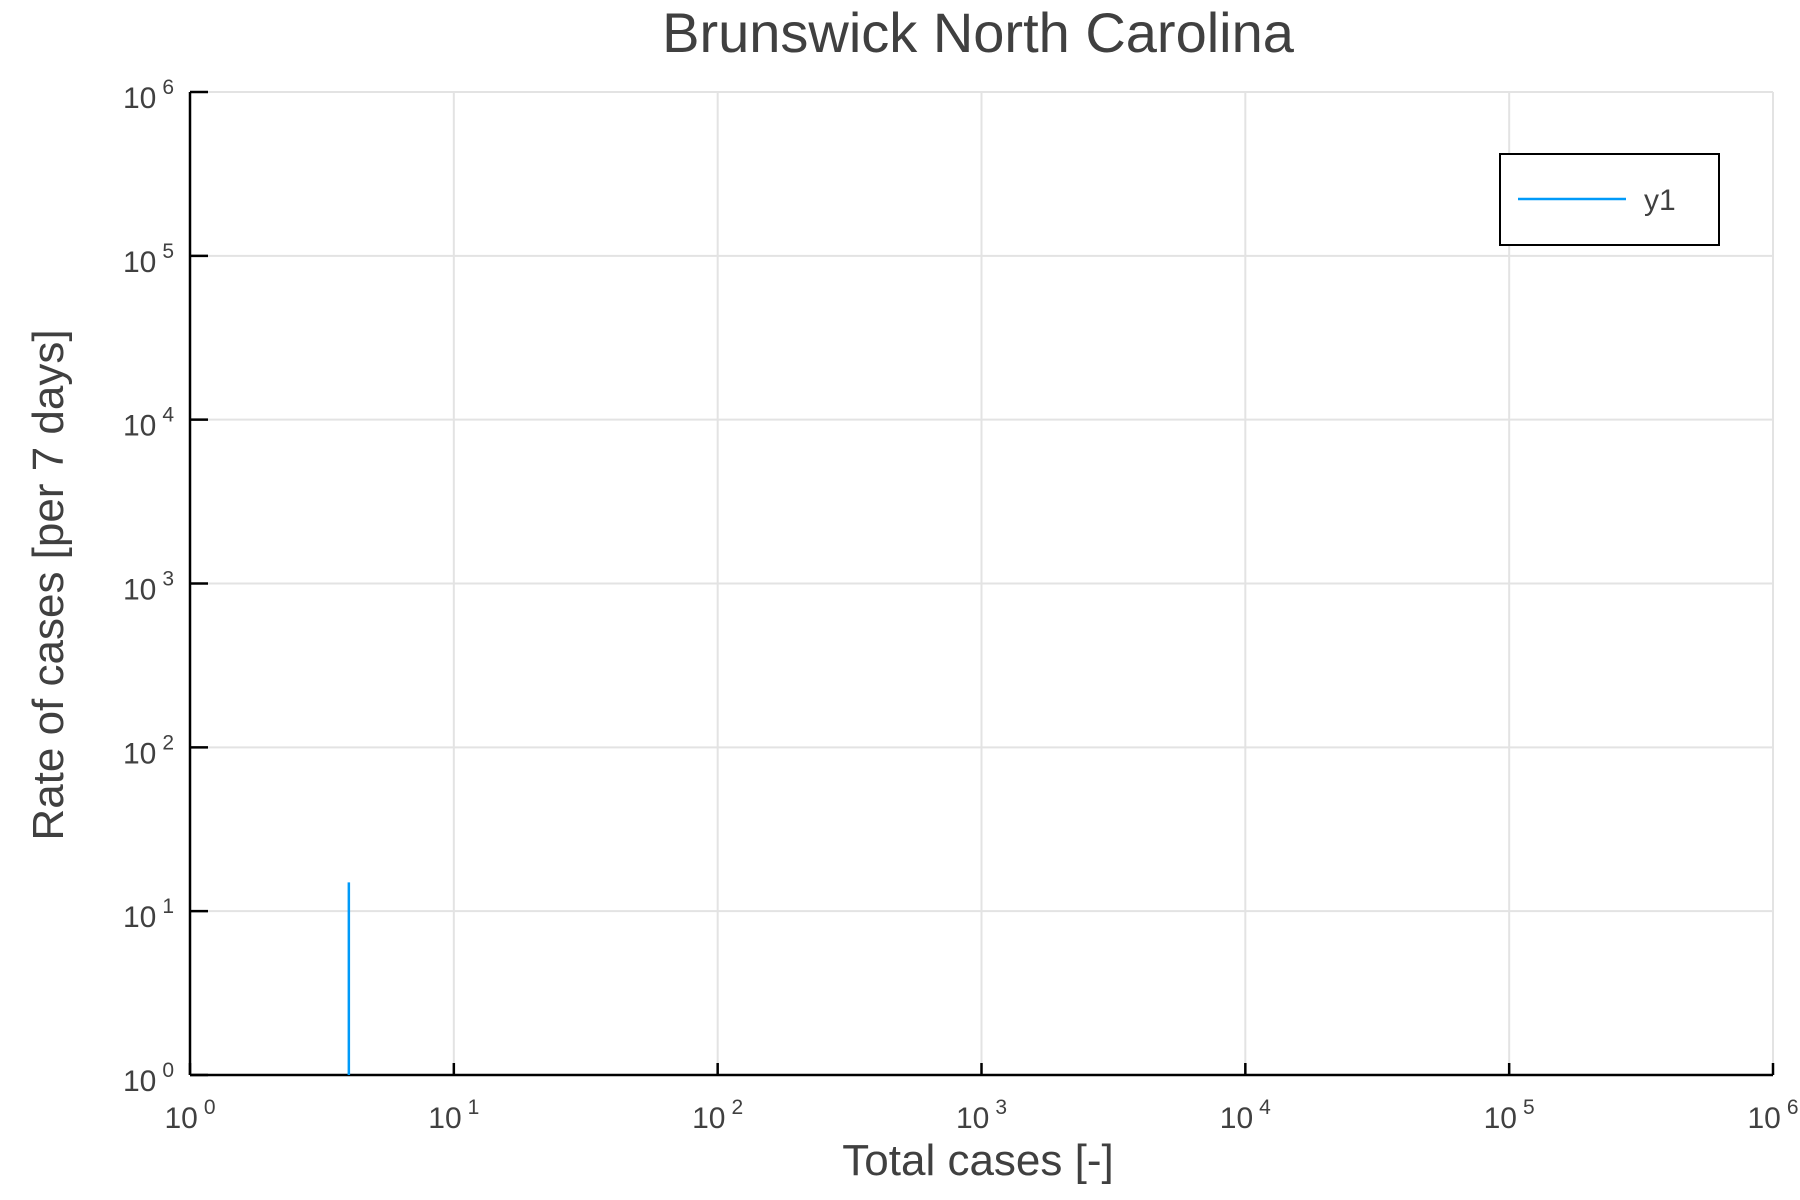 The image size is (1800, 1200). I want to click on x-tick-labels: 10 0 10 1 10 2 10 3 10 4 10 5 10 6, so click(981, 1115).